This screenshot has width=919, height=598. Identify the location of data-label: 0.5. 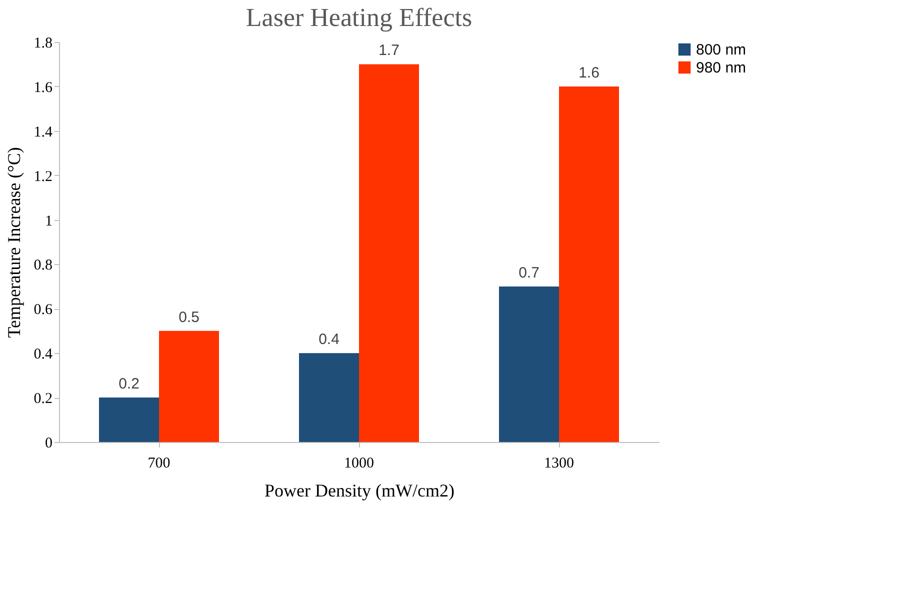
(189, 317).